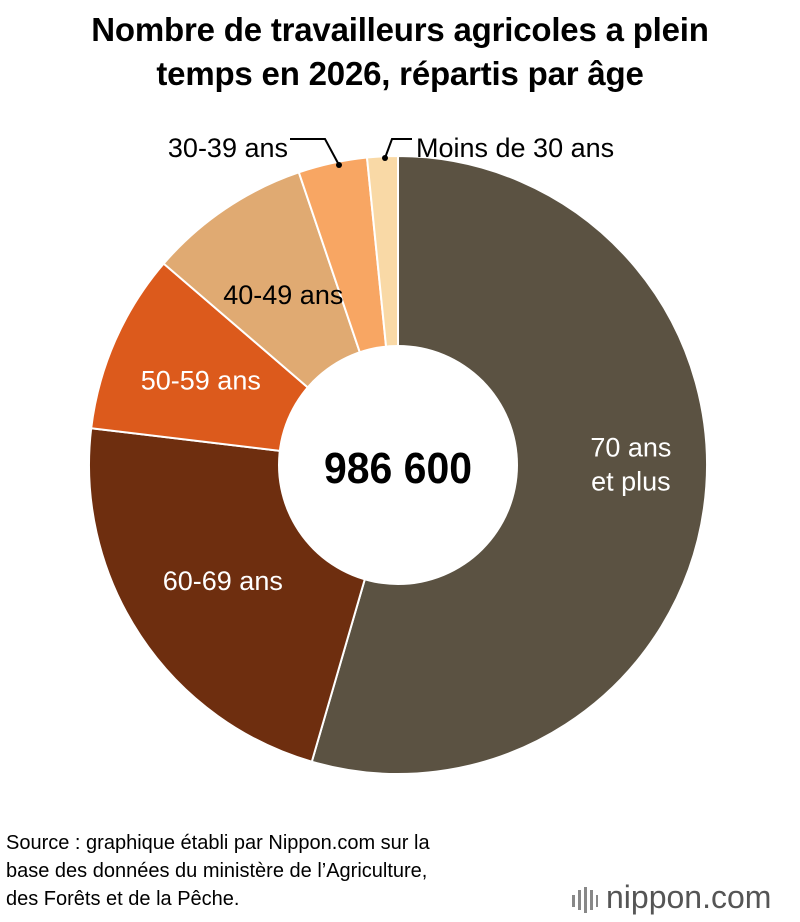  What do you see at coordinates (351, 153) in the screenshot?
I see `leader-lines` at bounding box center [351, 153].